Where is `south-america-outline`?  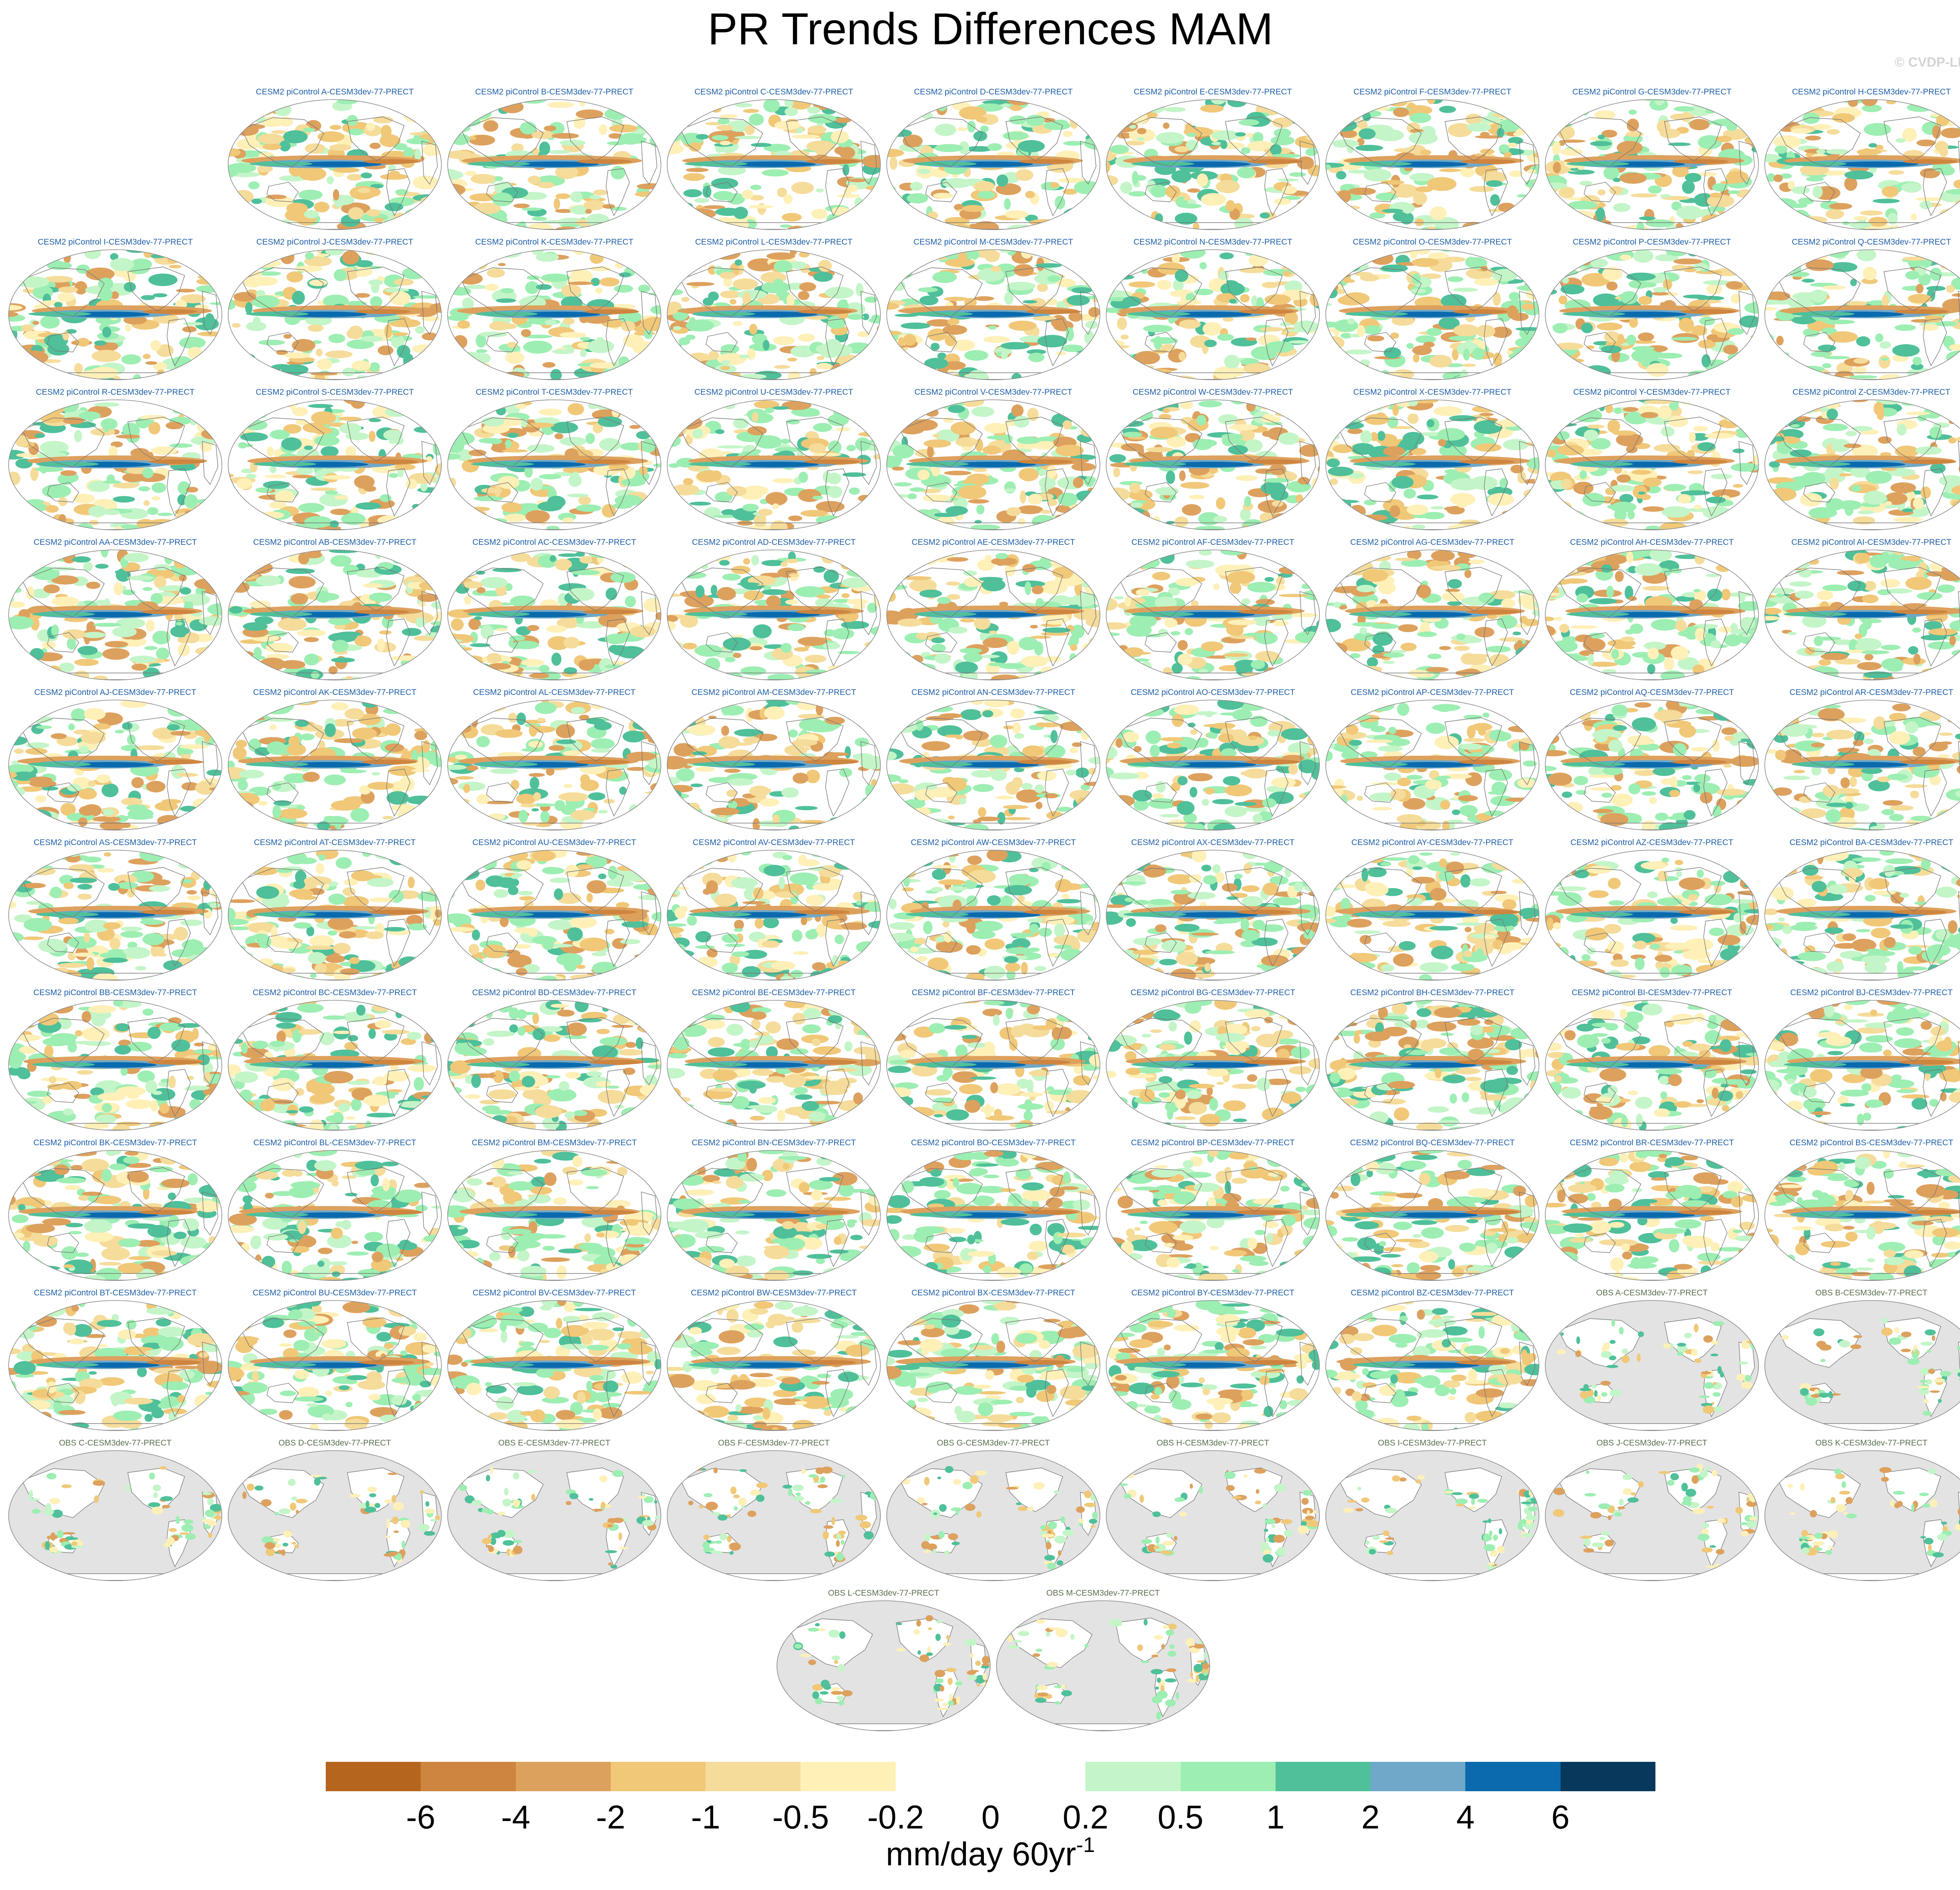
south-america-outline is located at coordinates (1716, 342).